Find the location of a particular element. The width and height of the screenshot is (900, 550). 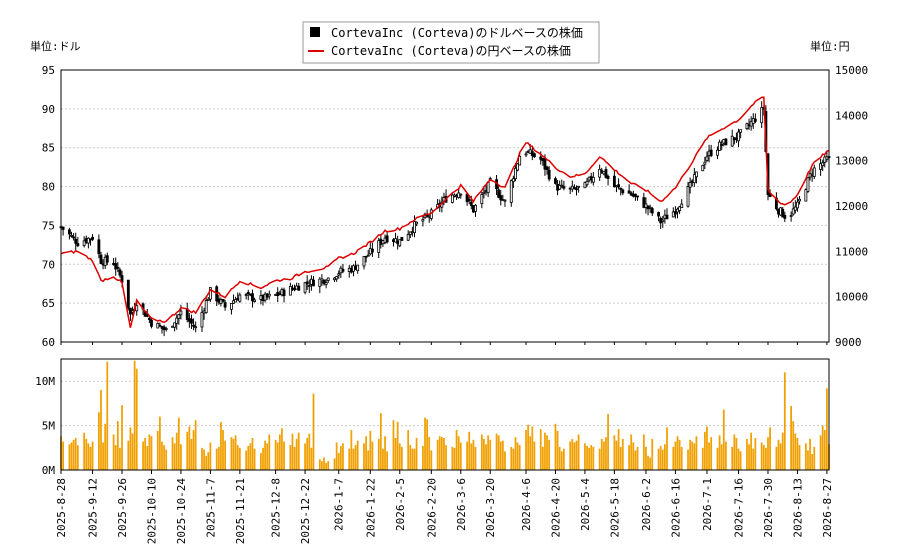

date-tick-label: 2026-6-2 is located at coordinates (646, 504).